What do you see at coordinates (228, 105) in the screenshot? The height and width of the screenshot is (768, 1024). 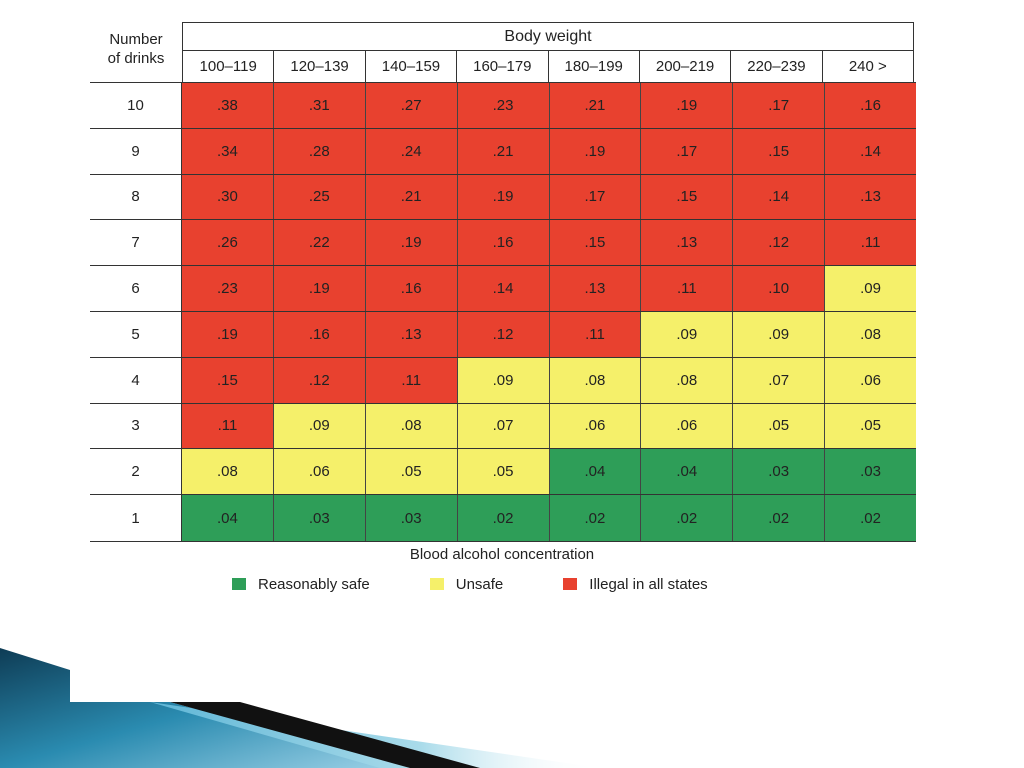 I see `bac-cell: .38` at bounding box center [228, 105].